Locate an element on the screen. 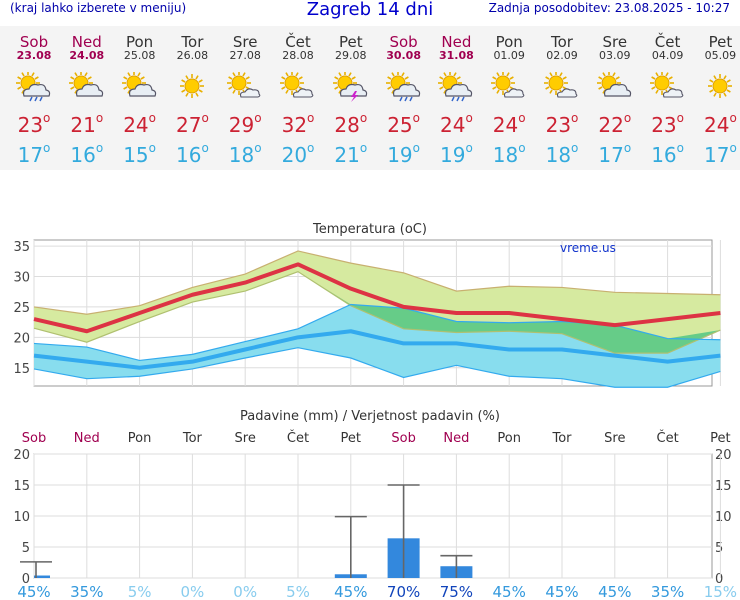  y-tick-label: 5 is located at coordinates (26, 548).